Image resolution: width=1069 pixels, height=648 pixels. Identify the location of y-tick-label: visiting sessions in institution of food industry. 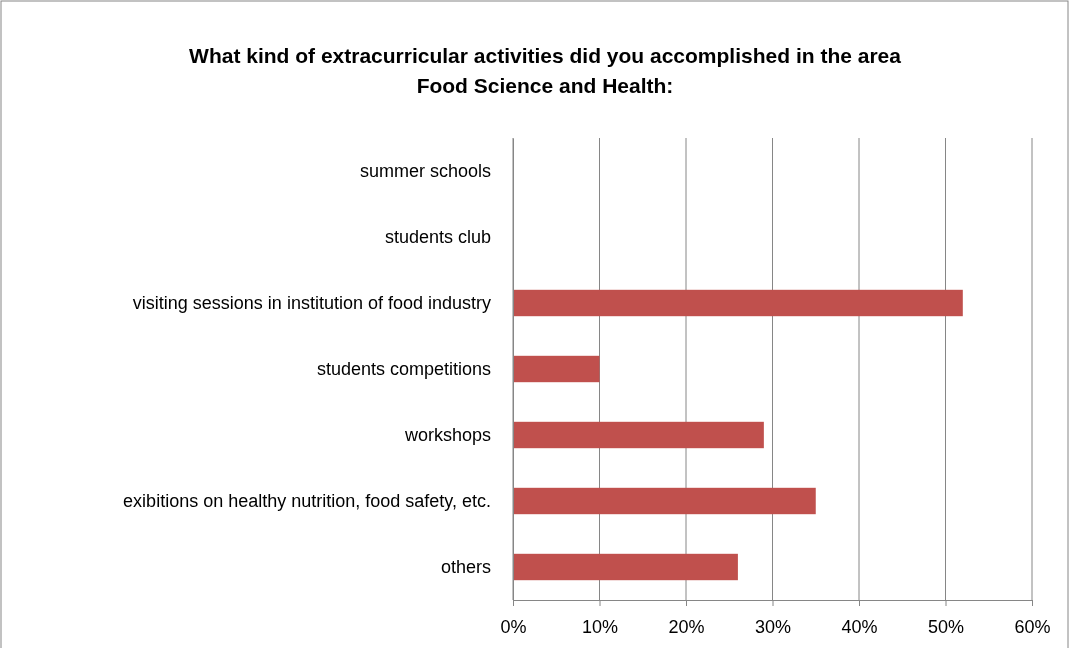
(311, 302).